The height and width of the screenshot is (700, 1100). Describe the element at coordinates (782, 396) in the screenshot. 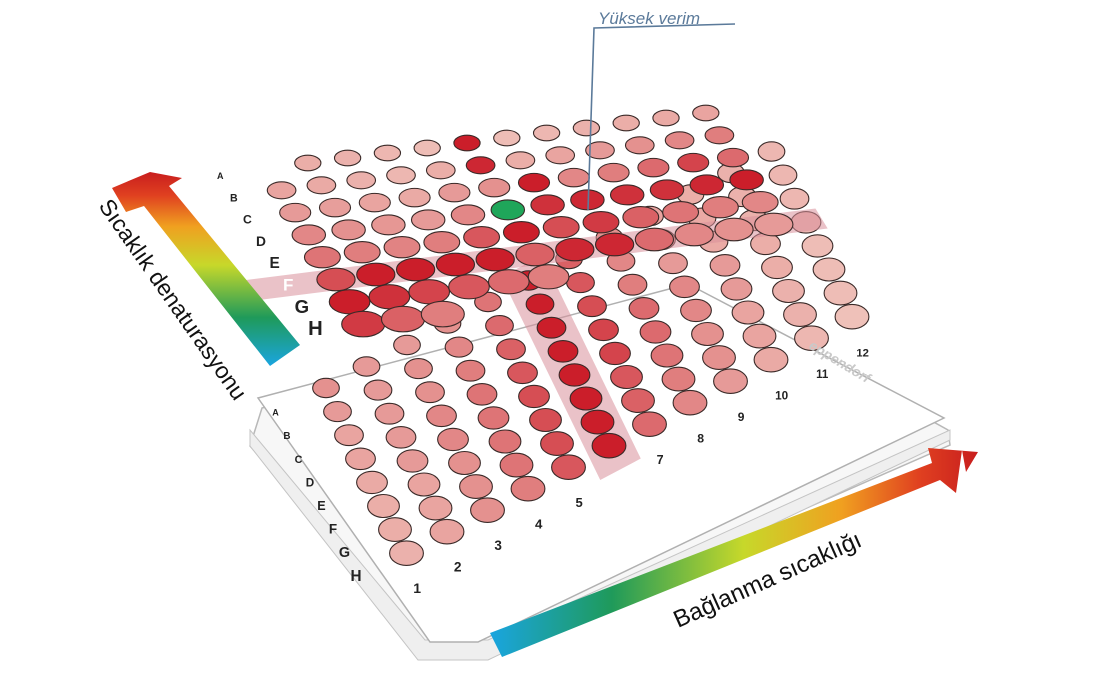

I see `column-label: 10` at that location.